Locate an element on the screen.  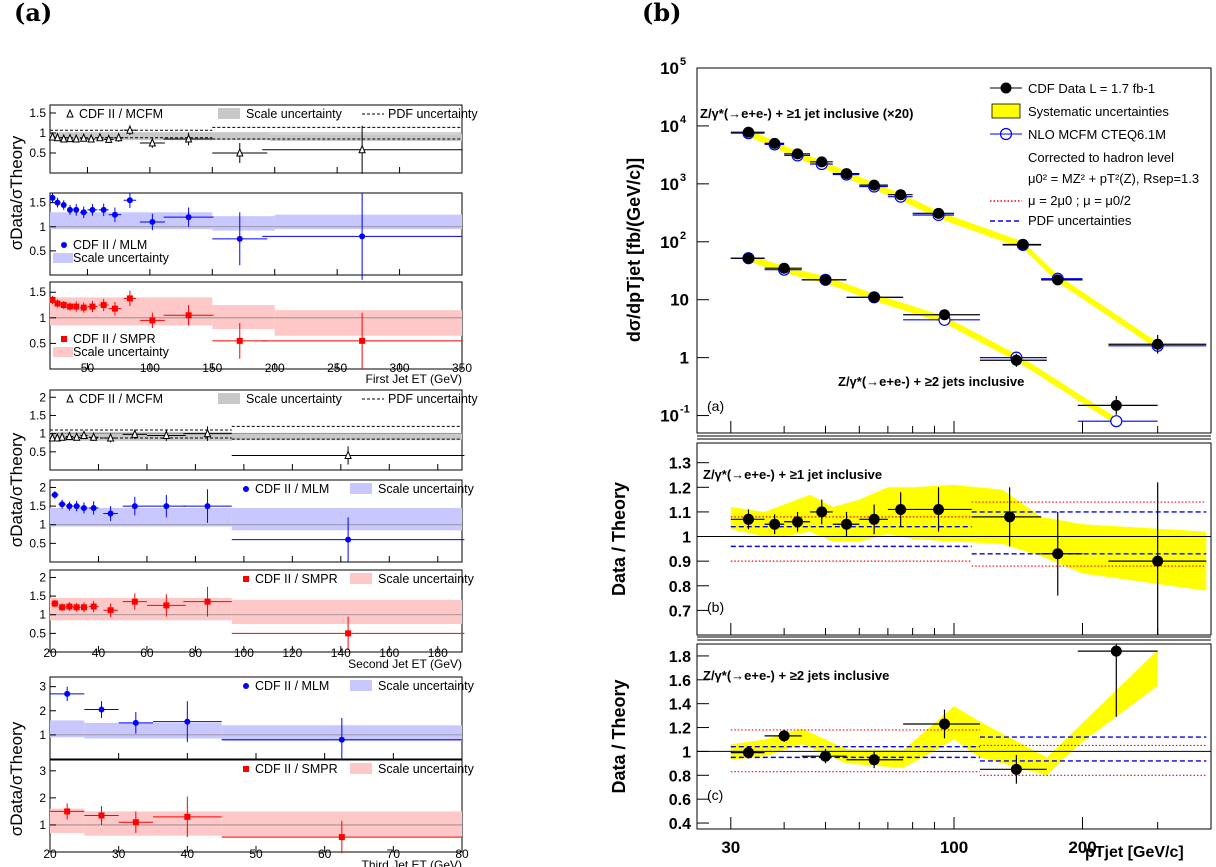
left_first-panel3-ytick-label: 1.5 is located at coordinates (37, 292).